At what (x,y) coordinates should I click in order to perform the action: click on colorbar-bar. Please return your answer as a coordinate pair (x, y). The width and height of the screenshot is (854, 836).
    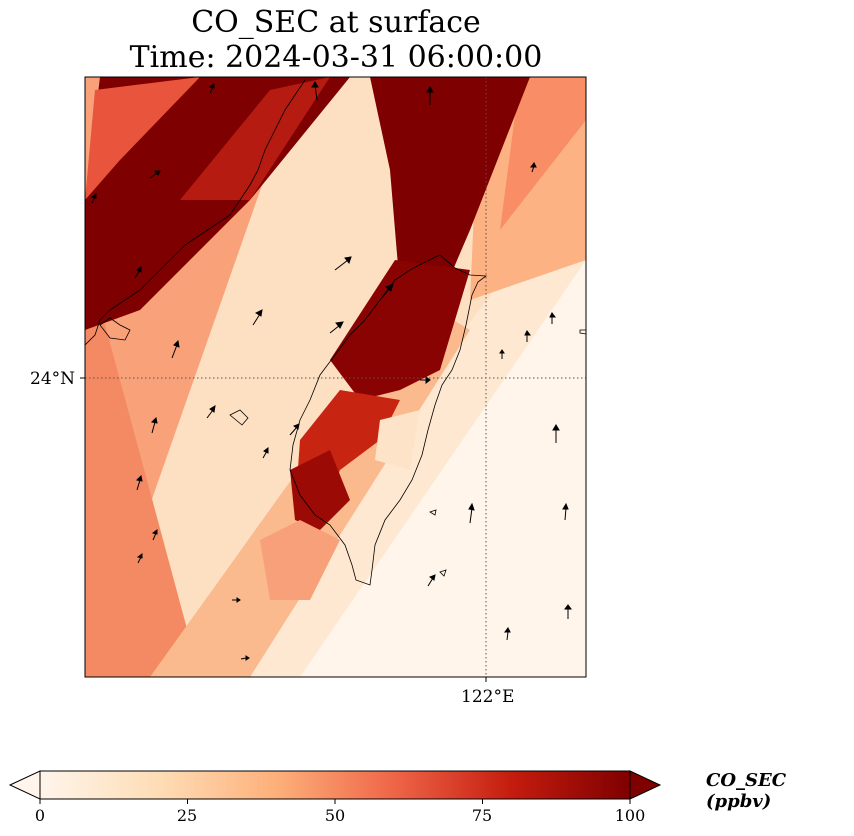
    Looking at the image, I should click on (335, 785).